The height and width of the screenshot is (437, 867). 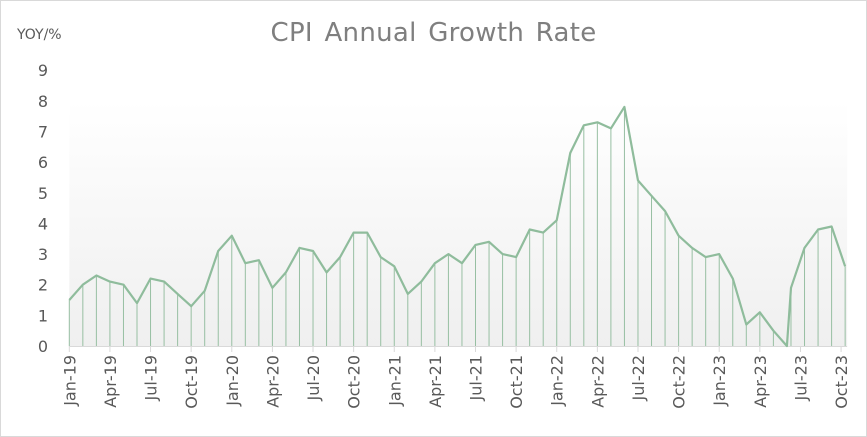 What do you see at coordinates (841, 382) in the screenshot?
I see `x-tick-label: Oct-23` at bounding box center [841, 382].